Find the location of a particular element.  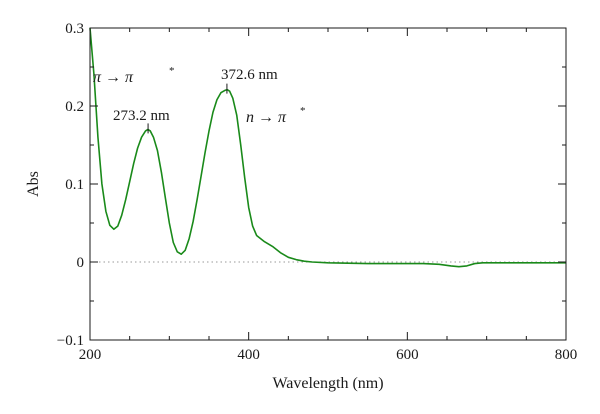

transition-label-2: n → π is located at coordinates (266, 117).